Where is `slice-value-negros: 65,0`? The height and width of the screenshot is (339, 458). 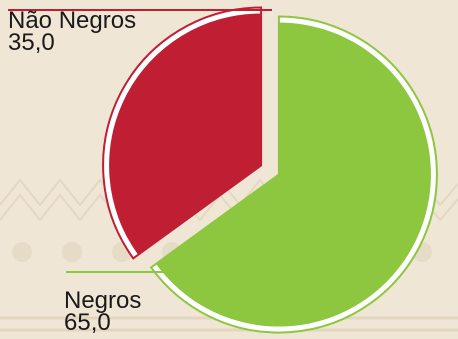 slice-value-negros: 65,0 is located at coordinates (87, 322).